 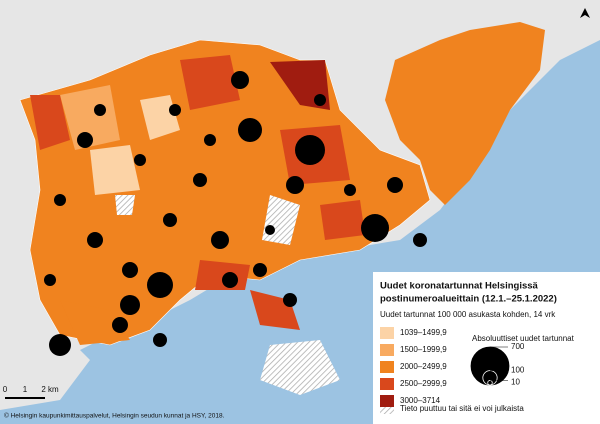 What do you see at coordinates (31, 392) in the screenshot?
I see `scale-bar: 0 1 2 km` at bounding box center [31, 392].